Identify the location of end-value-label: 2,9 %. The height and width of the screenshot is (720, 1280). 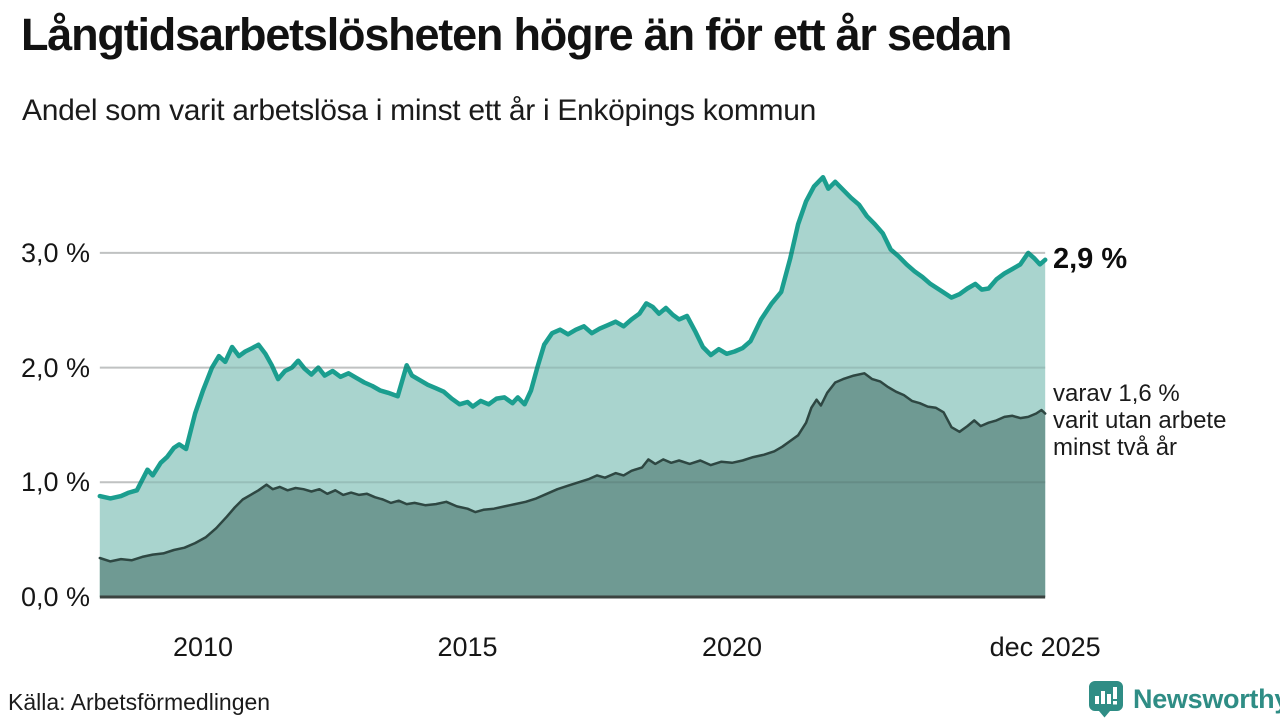
(1090, 258).